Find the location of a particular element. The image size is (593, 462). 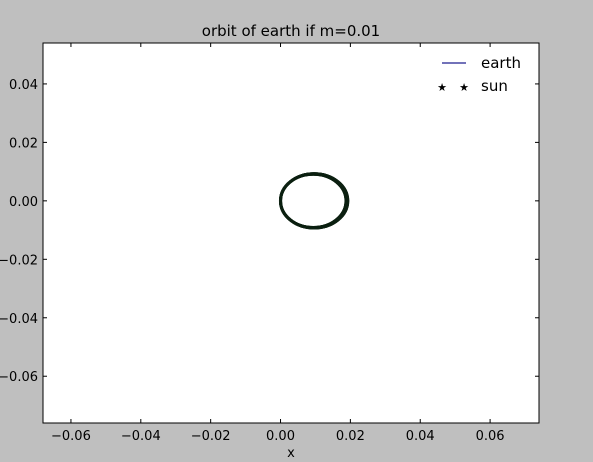

x-tick-label: 0.06 is located at coordinates (490, 436).